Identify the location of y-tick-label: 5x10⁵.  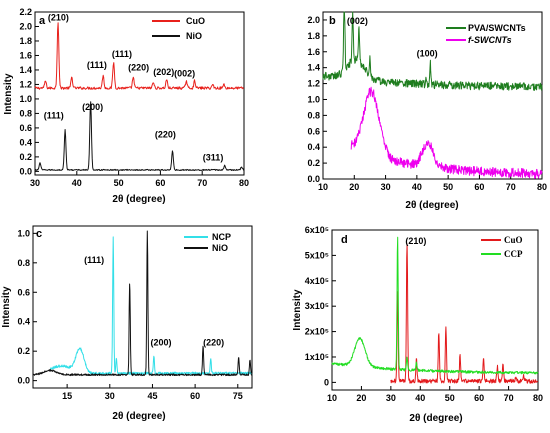
(317, 255).